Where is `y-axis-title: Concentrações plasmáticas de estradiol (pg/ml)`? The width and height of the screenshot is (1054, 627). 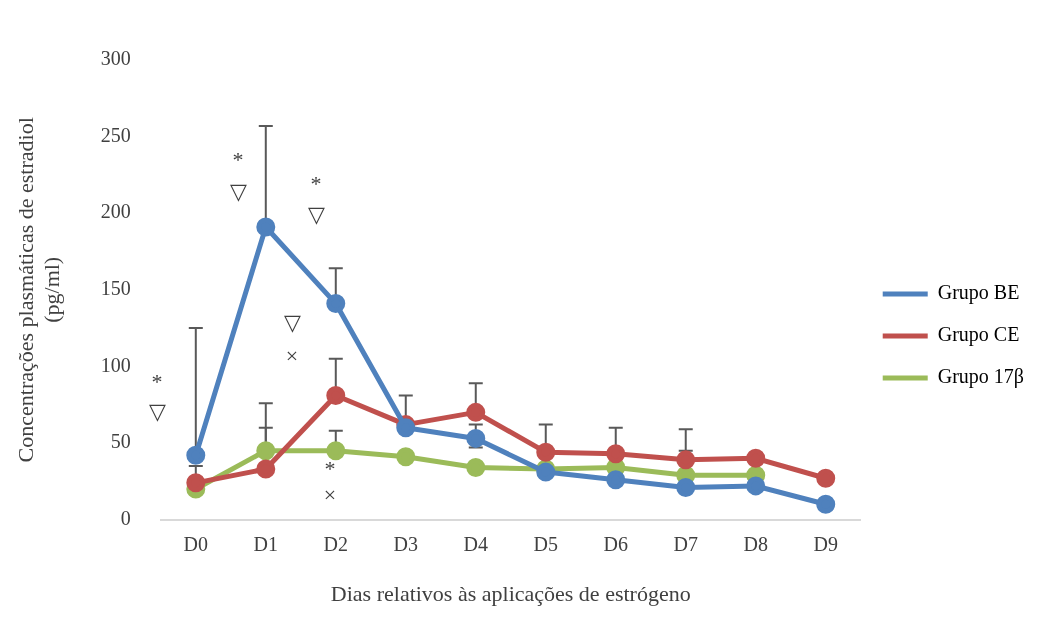 y-axis-title: Concentrações plasmáticas de estradiol (pg/ml) is located at coordinates (38, 290).